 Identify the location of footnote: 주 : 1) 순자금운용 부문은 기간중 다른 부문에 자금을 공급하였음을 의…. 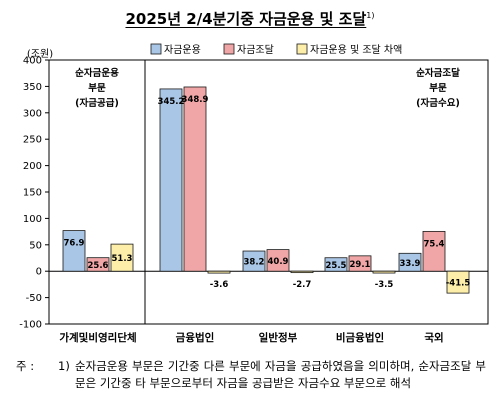
(251, 375).